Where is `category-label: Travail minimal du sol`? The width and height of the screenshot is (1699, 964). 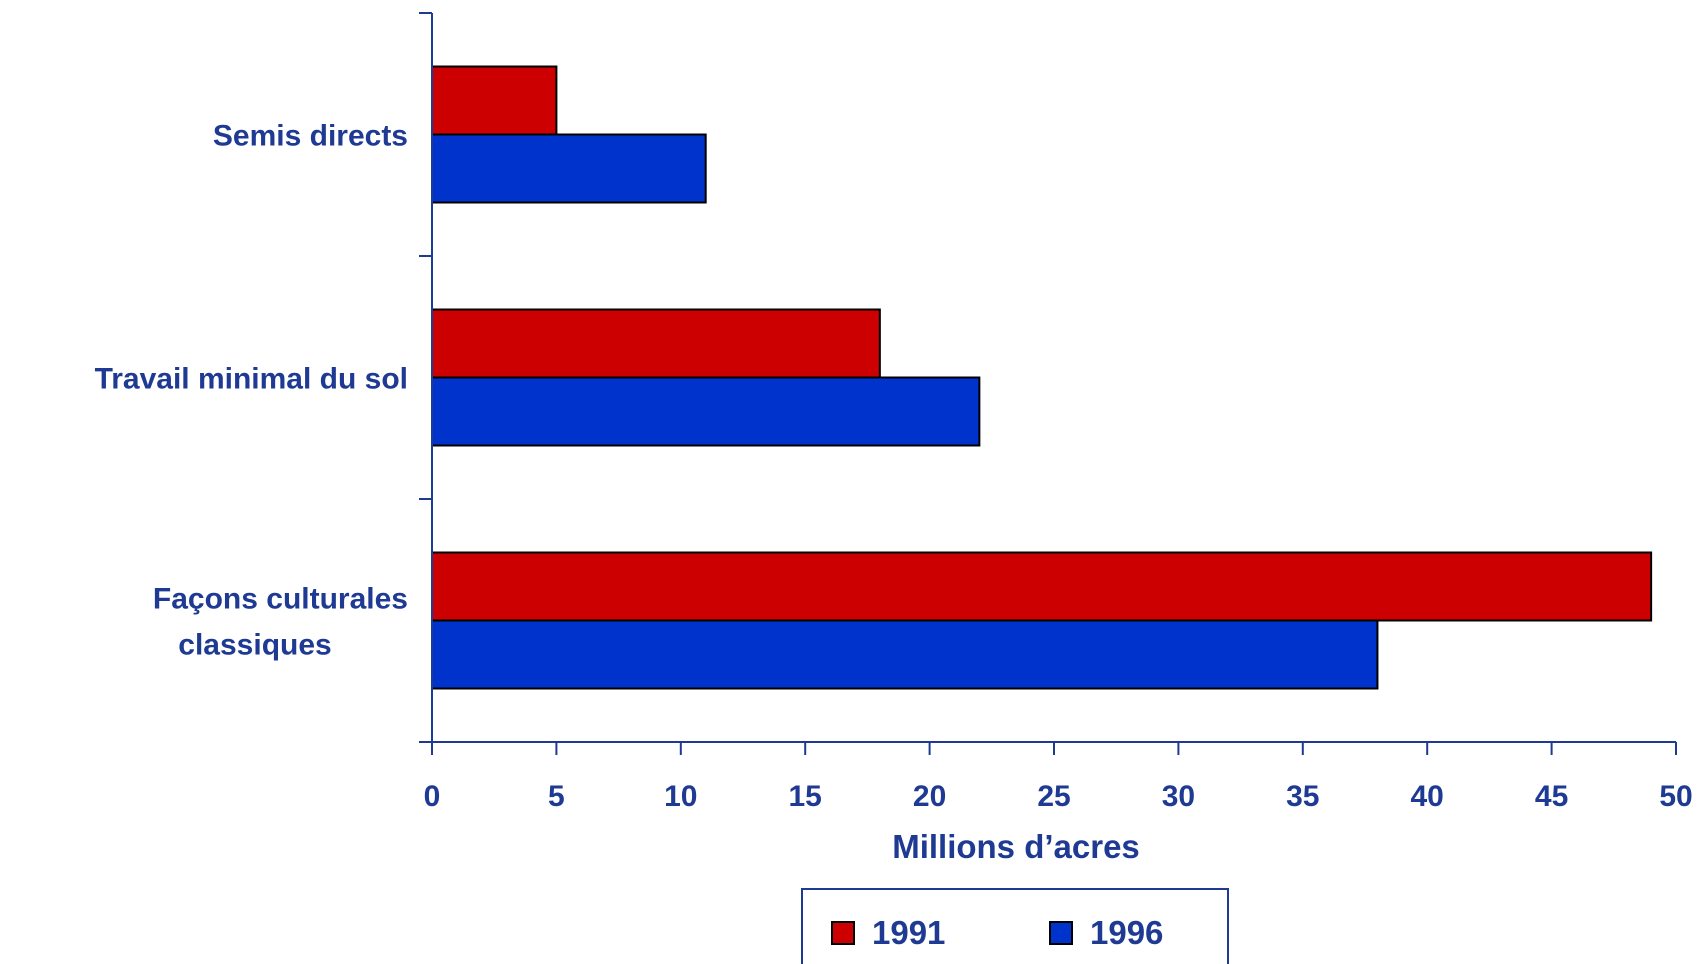 category-label: Travail minimal du sol is located at coordinates (251, 379).